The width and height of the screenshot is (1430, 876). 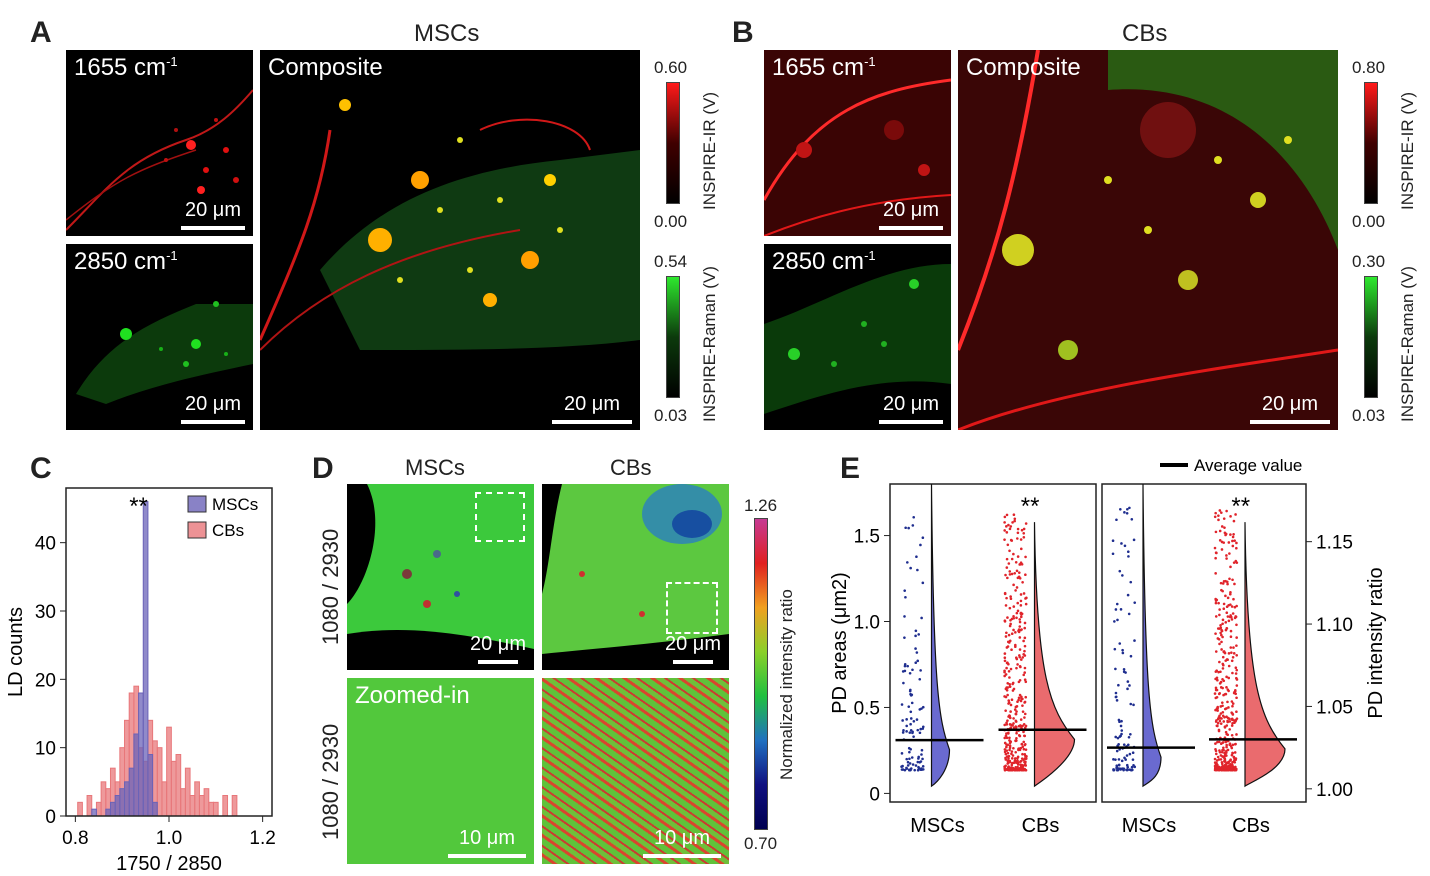 What do you see at coordinates (1240, 506) in the screenshot?
I see `significance-marker: **` at bounding box center [1240, 506].